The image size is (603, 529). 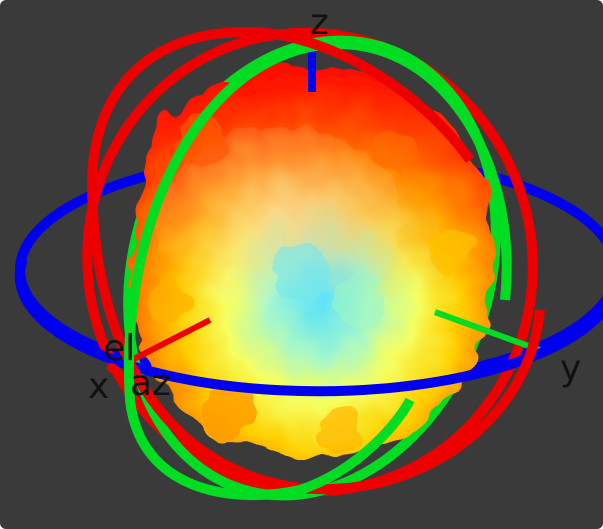 I want to click on y-axis-label: y, so click(x=570, y=368).